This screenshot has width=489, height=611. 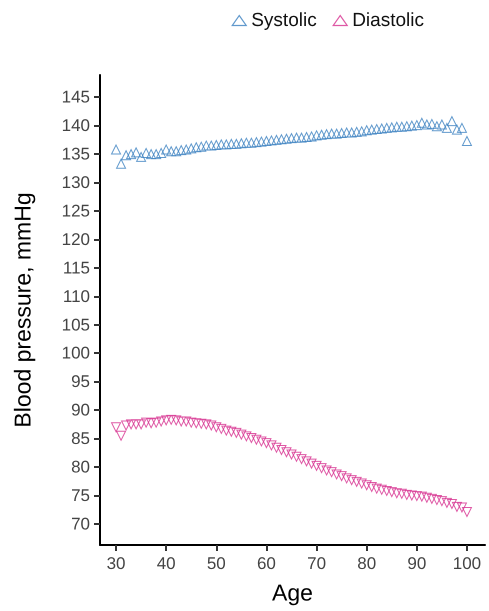 What do you see at coordinates (76, 182) in the screenshot?
I see `y-tick-label: 130` at bounding box center [76, 182].